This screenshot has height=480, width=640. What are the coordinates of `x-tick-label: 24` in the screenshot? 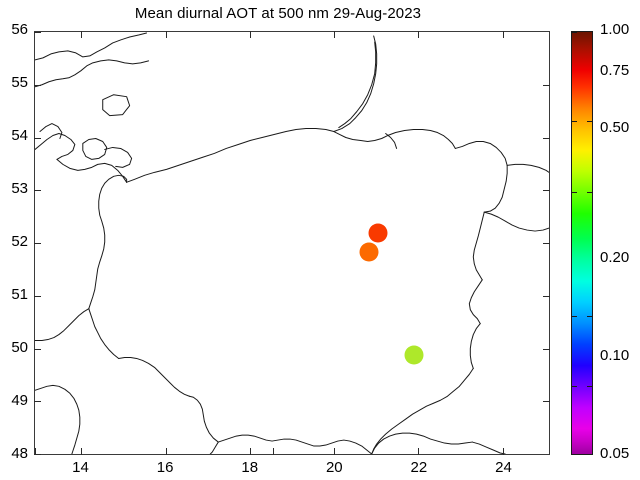 It's located at (503, 467).